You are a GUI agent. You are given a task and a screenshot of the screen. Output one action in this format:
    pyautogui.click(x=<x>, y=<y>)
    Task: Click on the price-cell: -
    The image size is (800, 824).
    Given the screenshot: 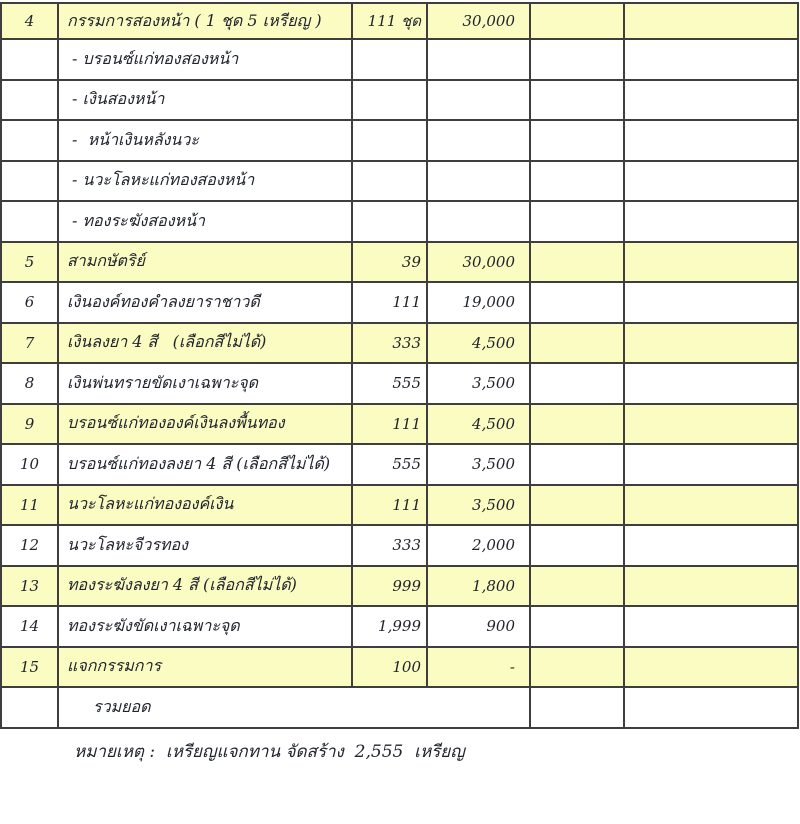 What is the action you would take?
    pyautogui.click(x=478, y=666)
    